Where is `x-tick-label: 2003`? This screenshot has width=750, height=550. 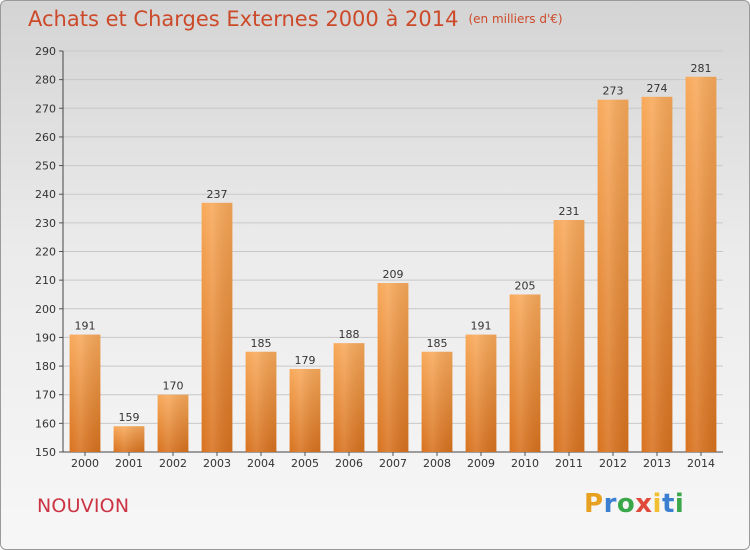 x-tick-label: 2003 is located at coordinates (217, 463).